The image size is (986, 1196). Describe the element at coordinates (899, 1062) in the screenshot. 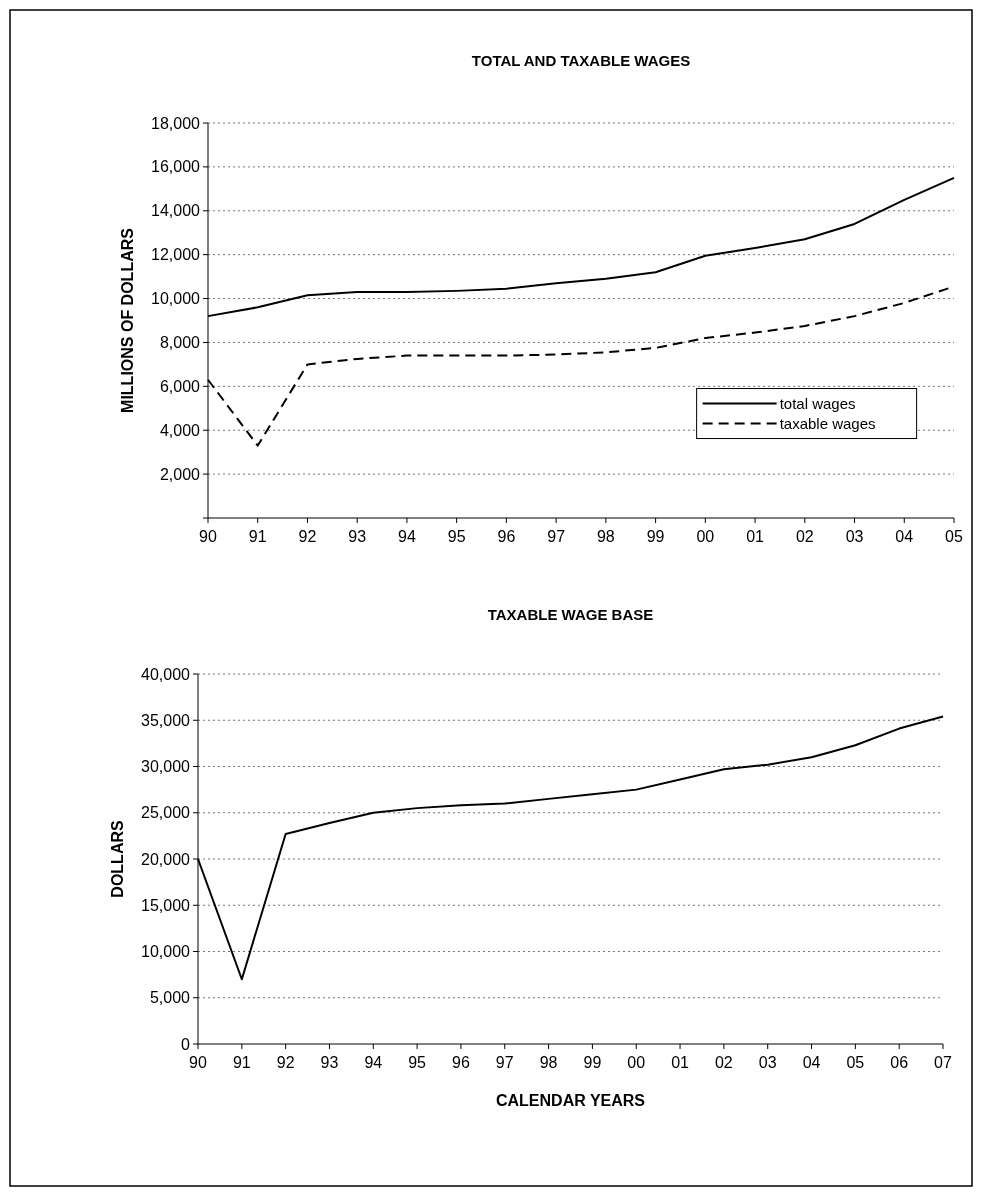

I see `x-tick-label: 06` at that location.